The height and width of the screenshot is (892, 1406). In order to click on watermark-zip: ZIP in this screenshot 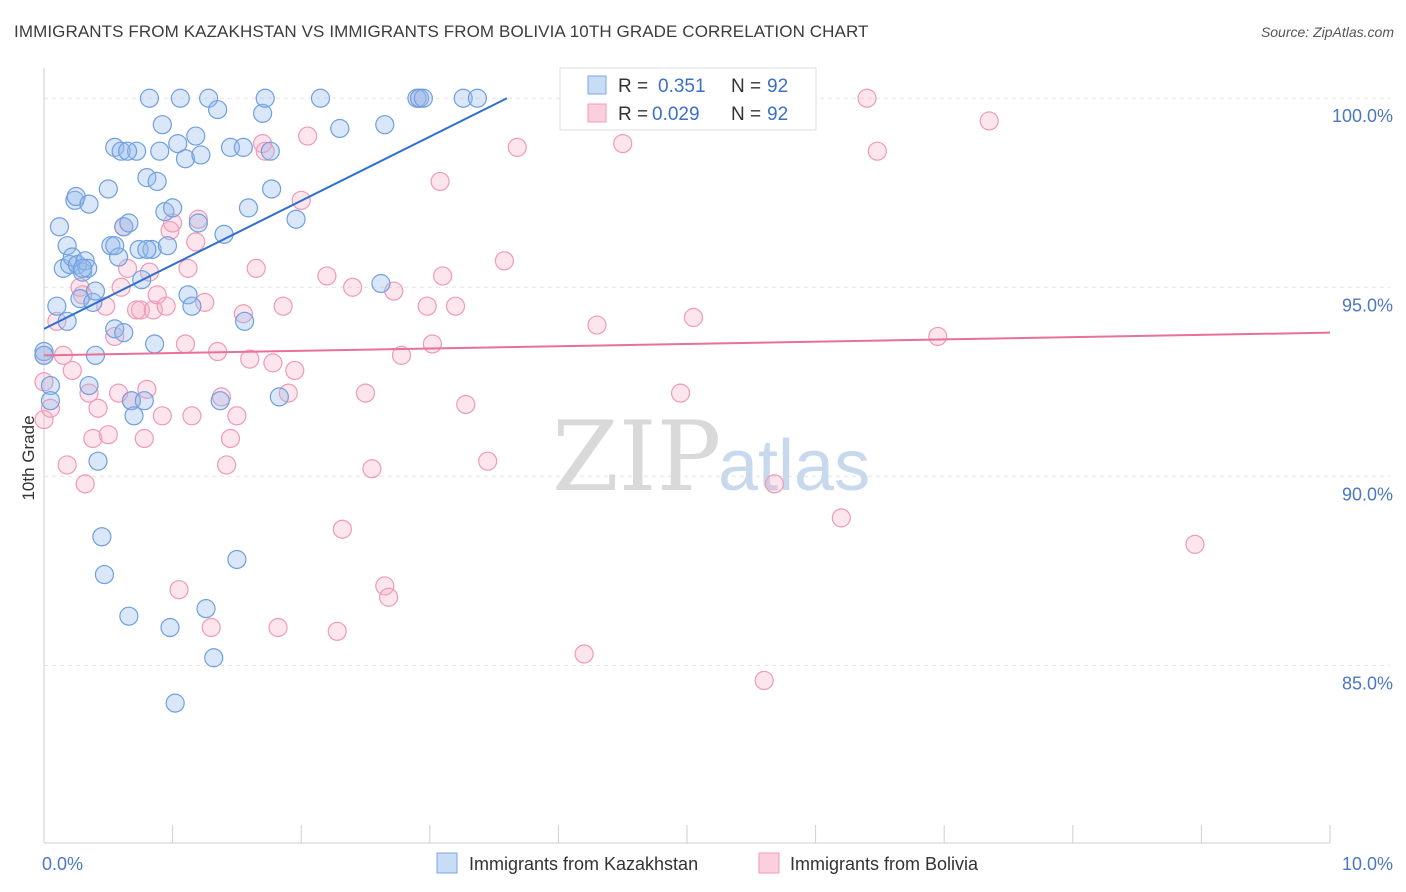, I will do `click(636, 457)`.